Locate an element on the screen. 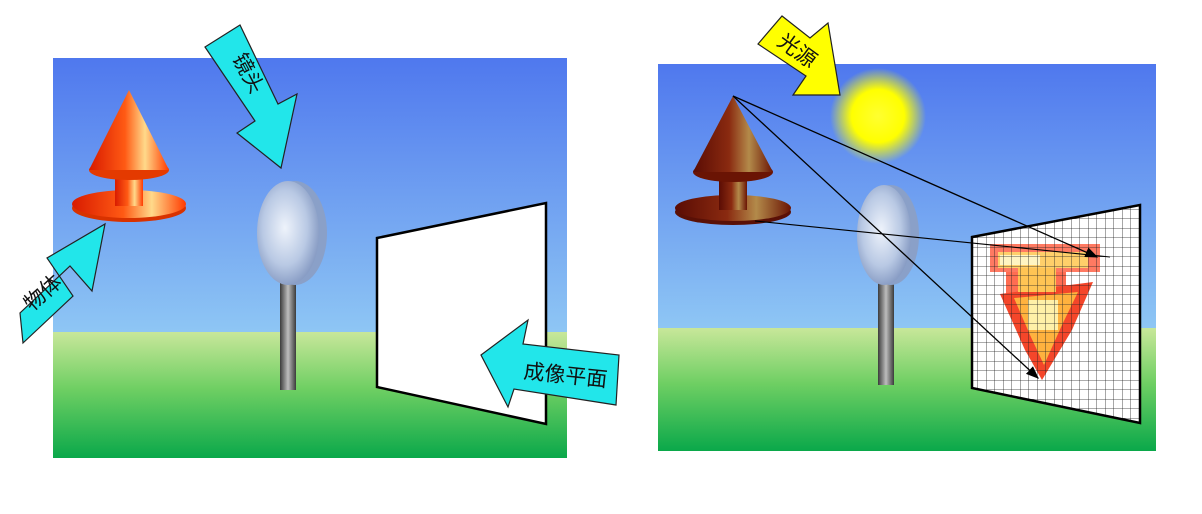  object-dark-cone is located at coordinates (733, 160).